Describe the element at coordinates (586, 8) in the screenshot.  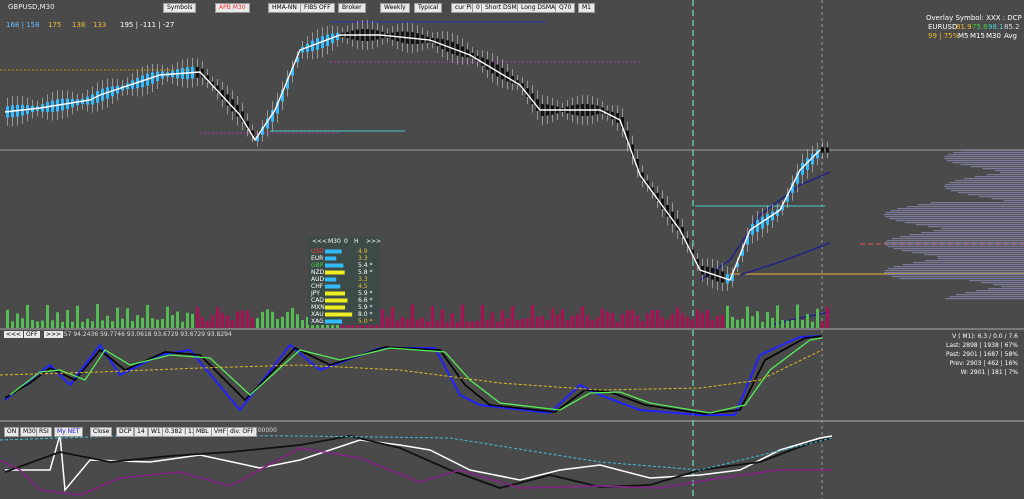
I see `toolbar-button: M1` at that location.